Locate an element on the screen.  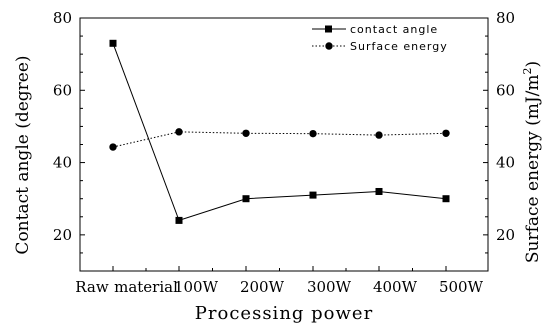
legend-label-surface-energy: Surface energy is located at coordinates (399, 46).